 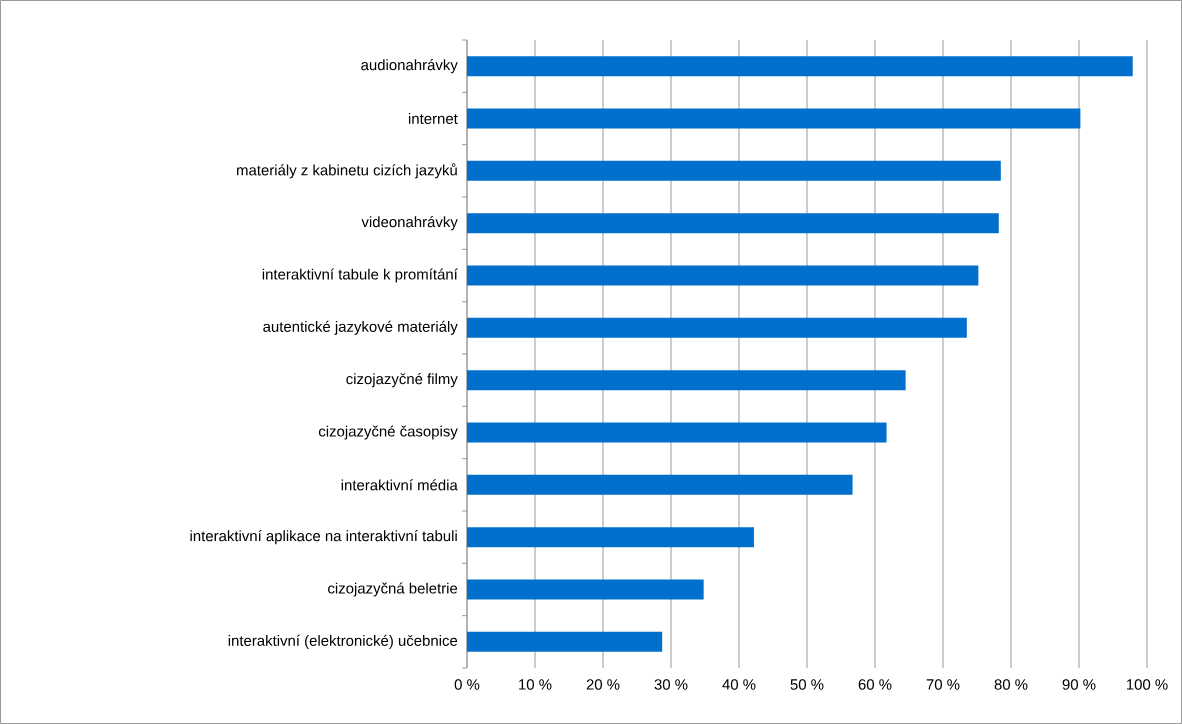 I want to click on y-tick-label: materiály z kabinetu cizích jazyků, so click(x=347, y=171).